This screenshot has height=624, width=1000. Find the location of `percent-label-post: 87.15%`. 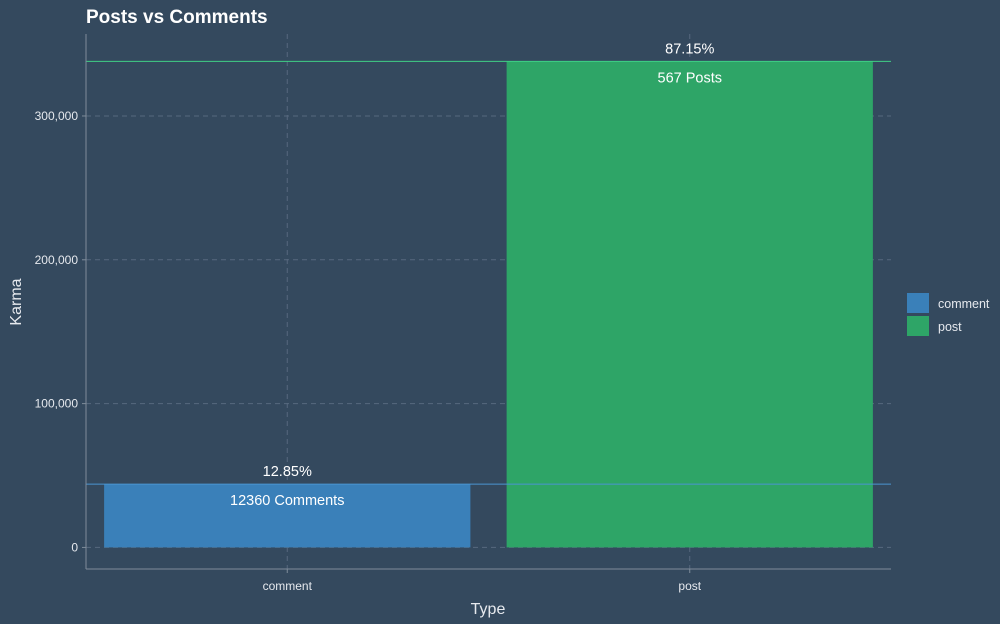

percent-label-post: 87.15% is located at coordinates (689, 49).